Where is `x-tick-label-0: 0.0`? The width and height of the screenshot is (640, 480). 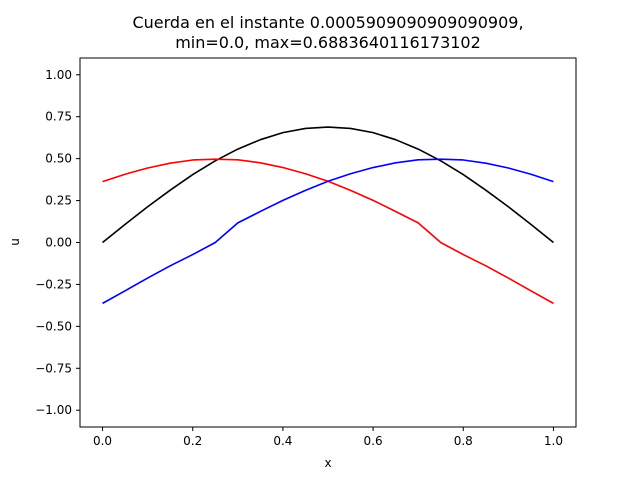
x-tick-label-0: 0.0 is located at coordinates (102, 441).